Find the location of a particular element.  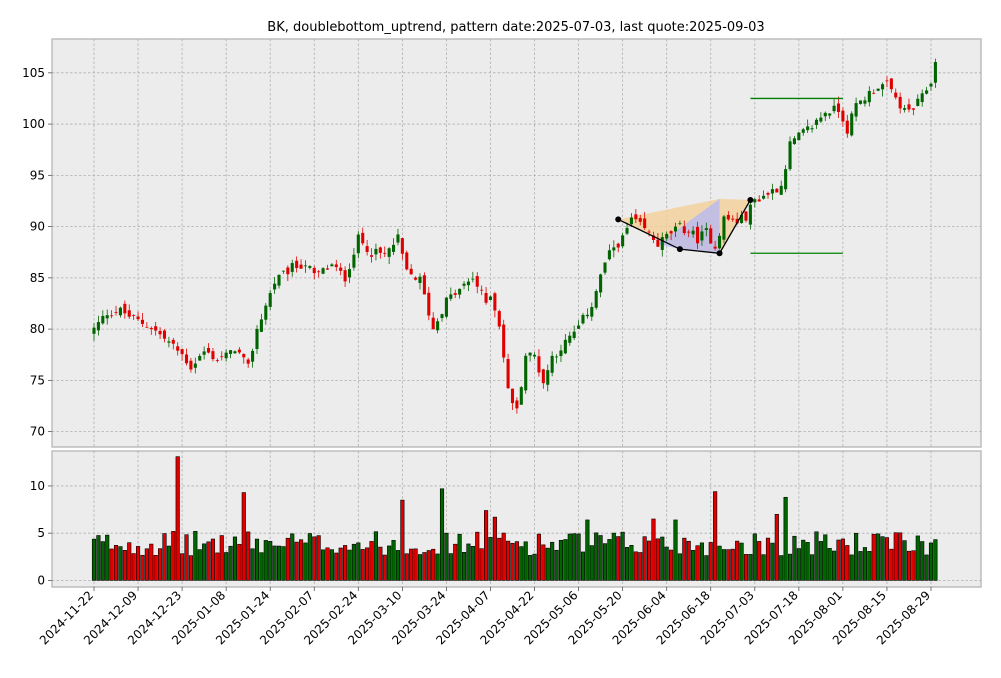

volume-tick-label: 0 is located at coordinates (41, 580).